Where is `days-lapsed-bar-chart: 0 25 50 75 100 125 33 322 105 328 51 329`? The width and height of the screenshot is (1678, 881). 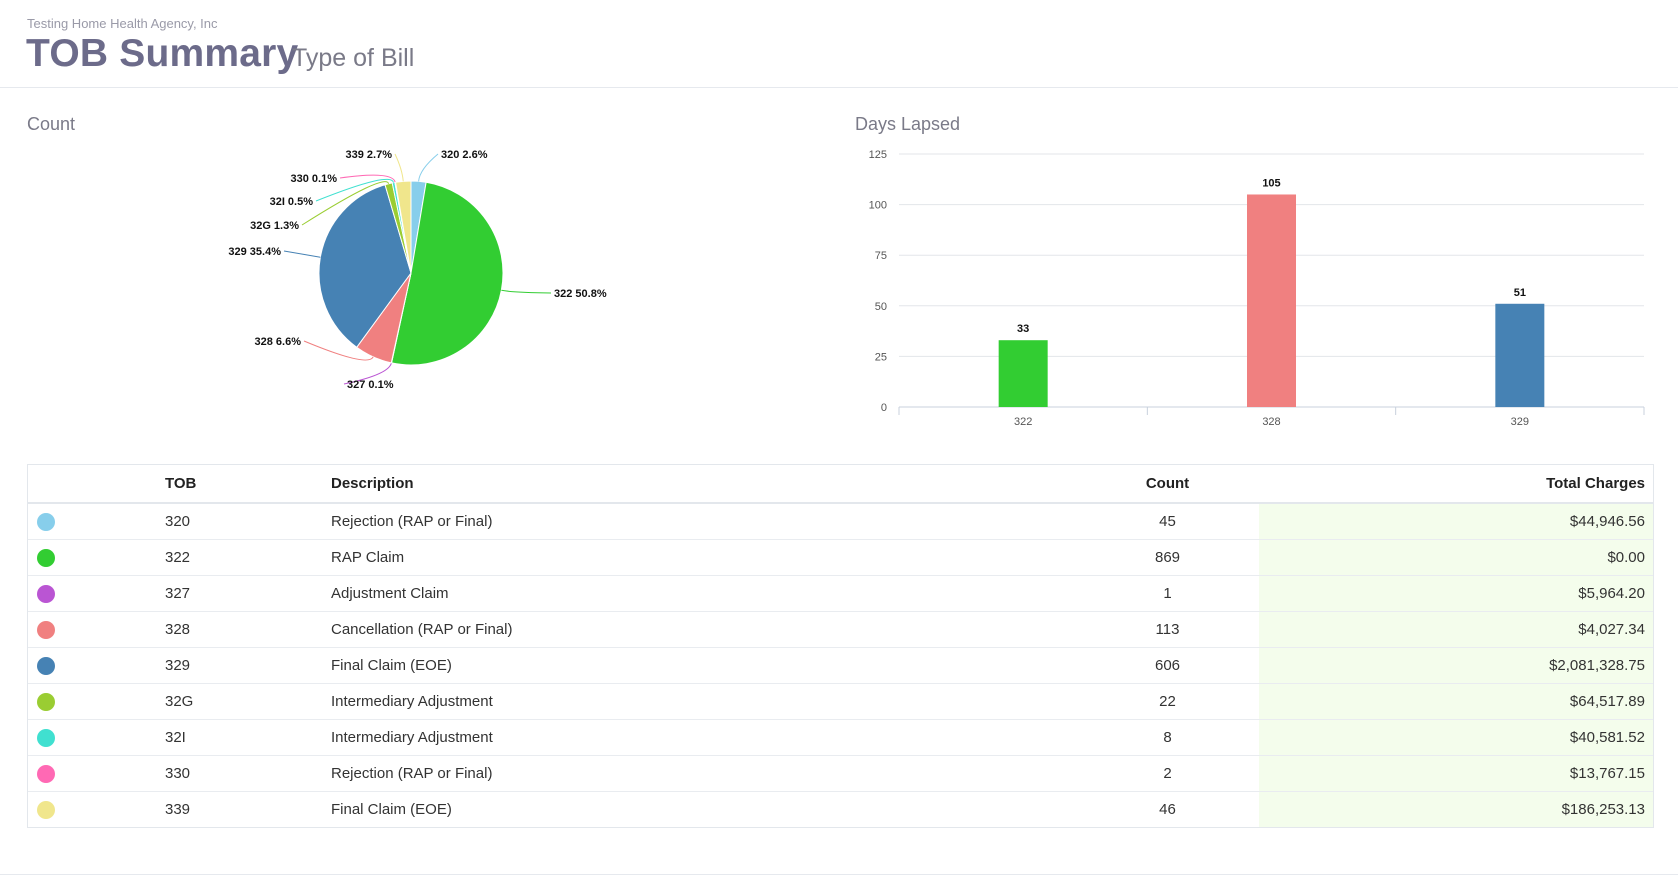
days-lapsed-bar-chart: 0 25 50 75 100 125 33 322 105 328 51 329 is located at coordinates (1257, 288).